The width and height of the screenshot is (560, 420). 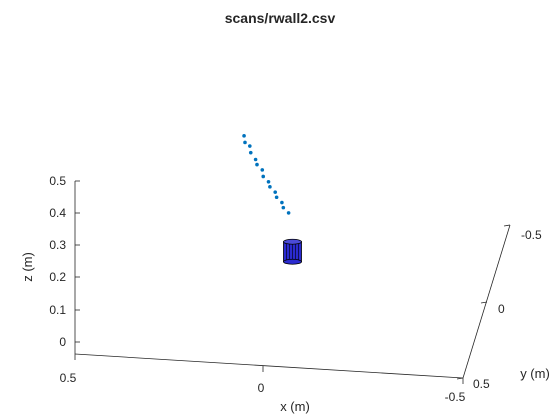 I want to click on y-tick-label: -0.5, so click(x=531, y=235).